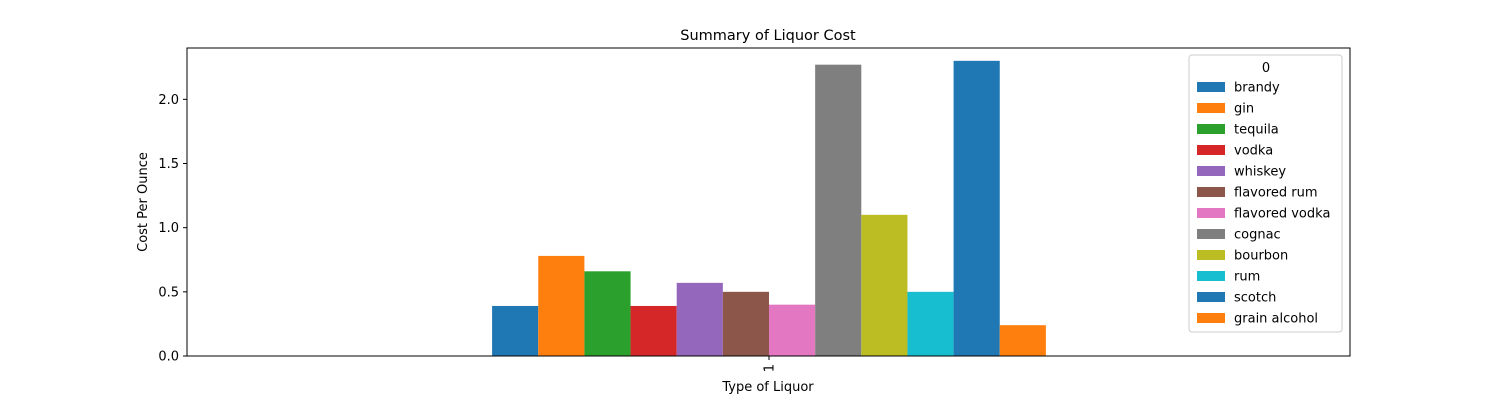 This screenshot has height=400, width=1500. Describe the element at coordinates (884, 285) in the screenshot. I see `bar-bourbon` at that location.